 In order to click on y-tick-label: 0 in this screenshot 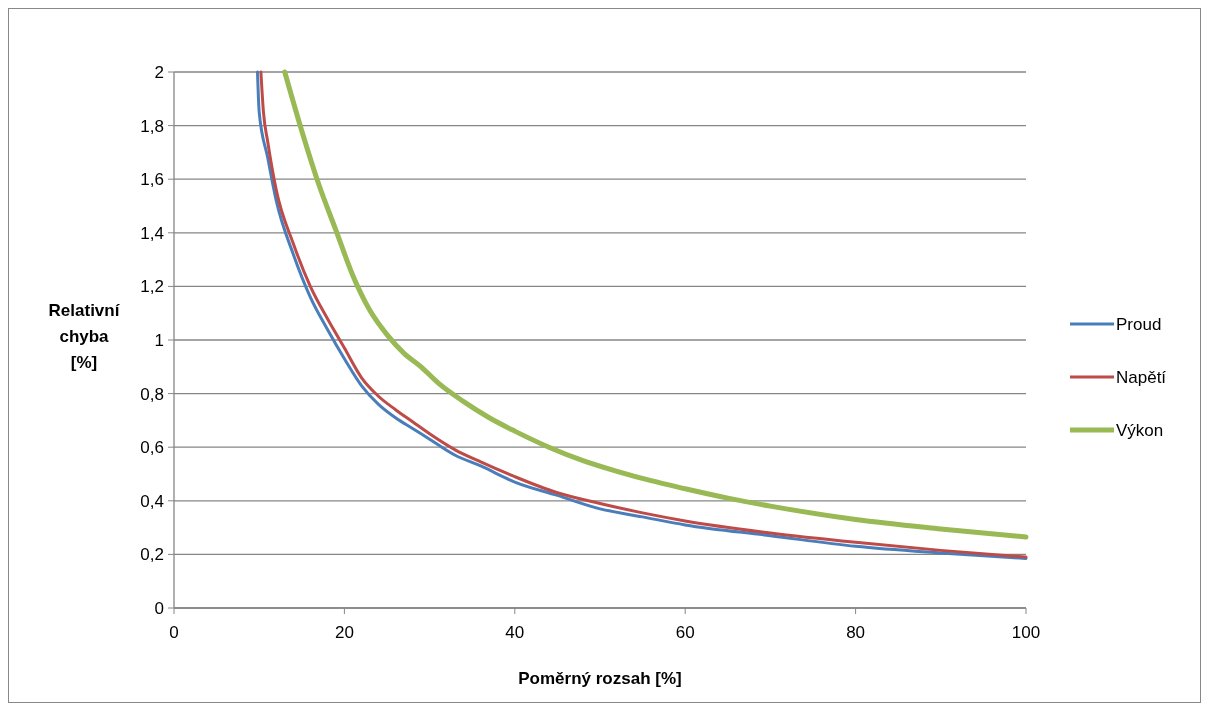, I will do `click(159, 608)`.